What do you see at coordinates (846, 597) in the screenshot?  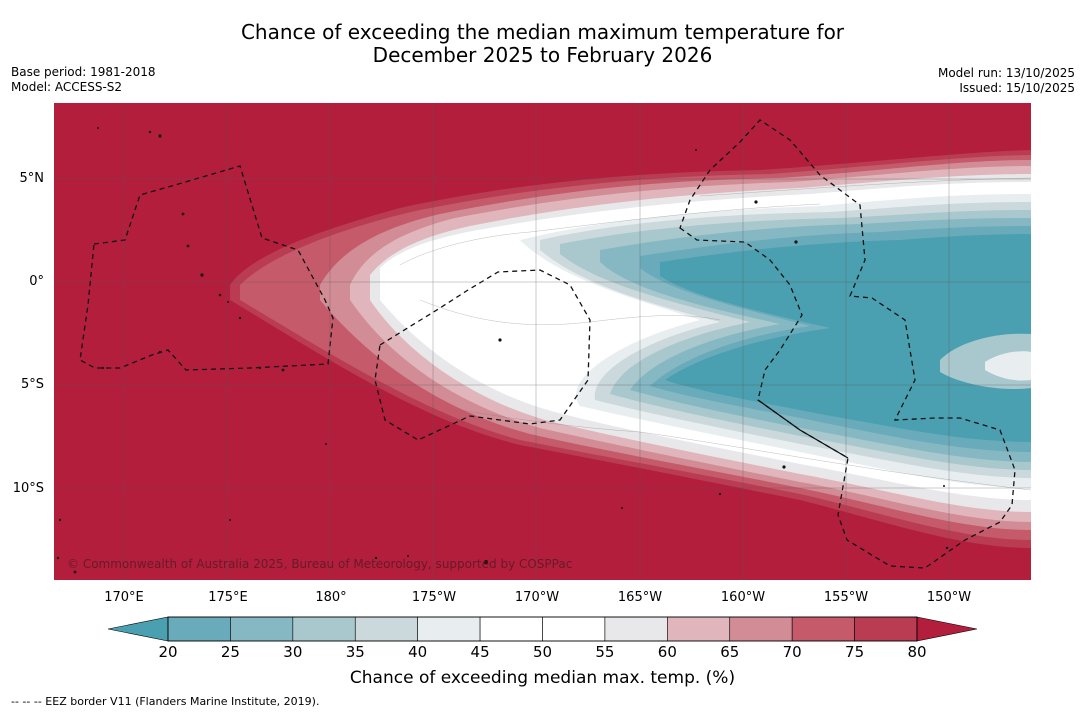 I see `lon-label: 155°W` at bounding box center [846, 597].